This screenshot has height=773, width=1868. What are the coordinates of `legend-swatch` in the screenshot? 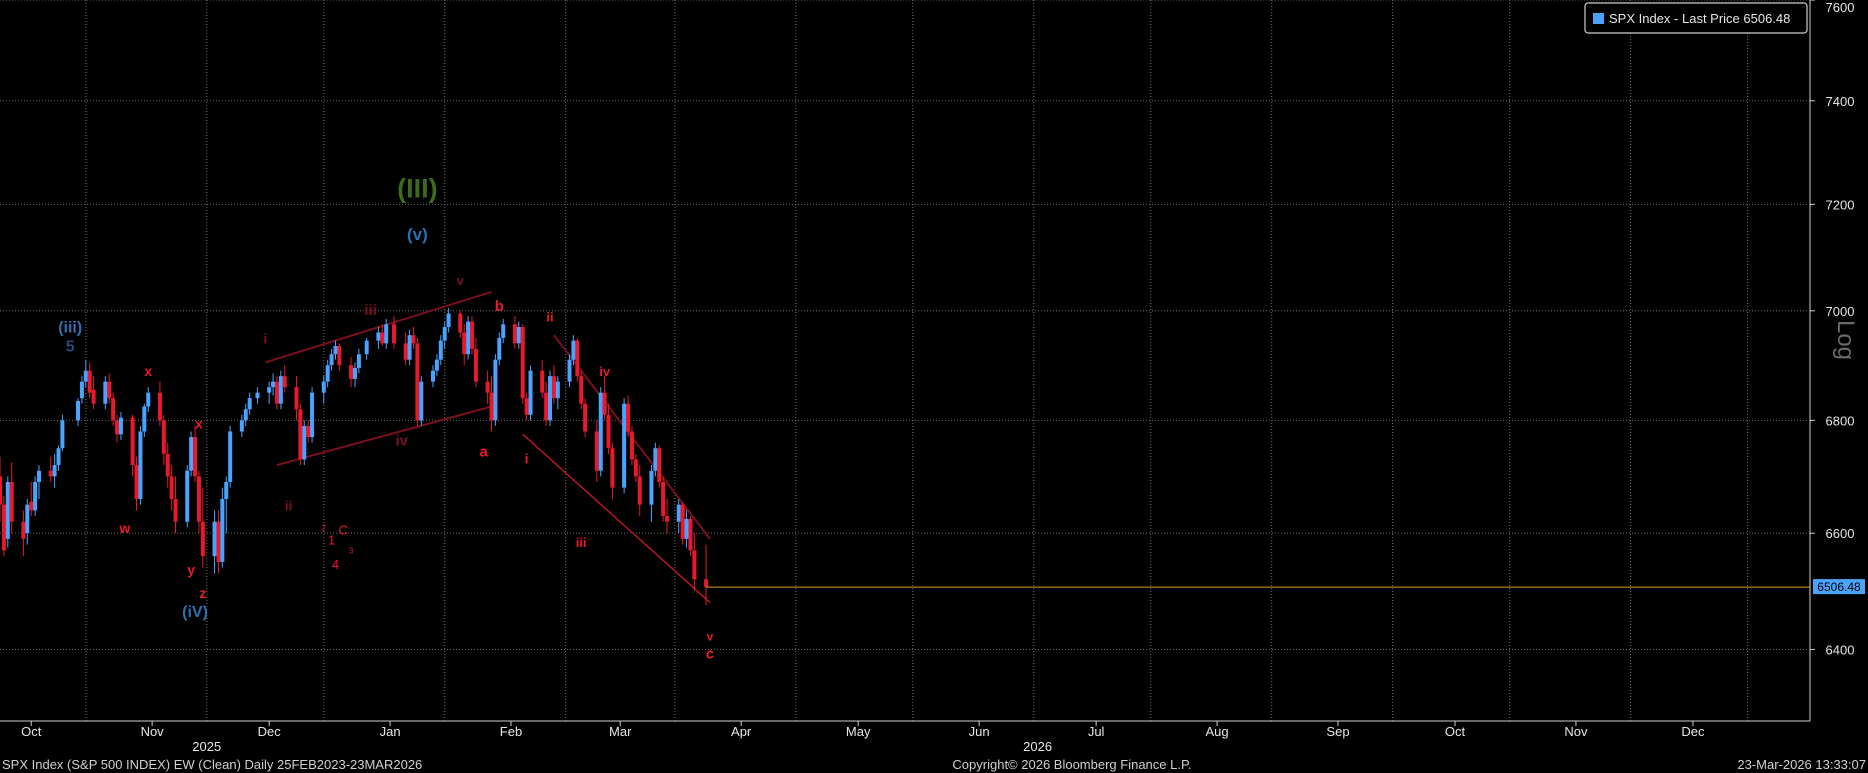 It's located at (1598, 18).